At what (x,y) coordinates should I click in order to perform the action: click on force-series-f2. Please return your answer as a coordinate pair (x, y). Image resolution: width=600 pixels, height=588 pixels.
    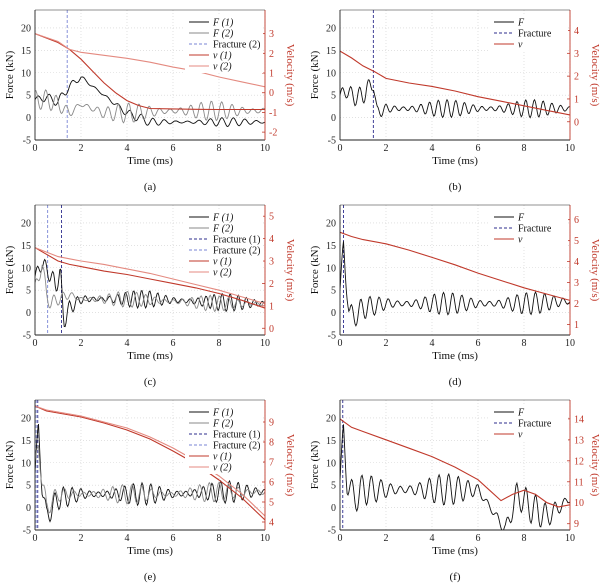
    Looking at the image, I should click on (150, 106).